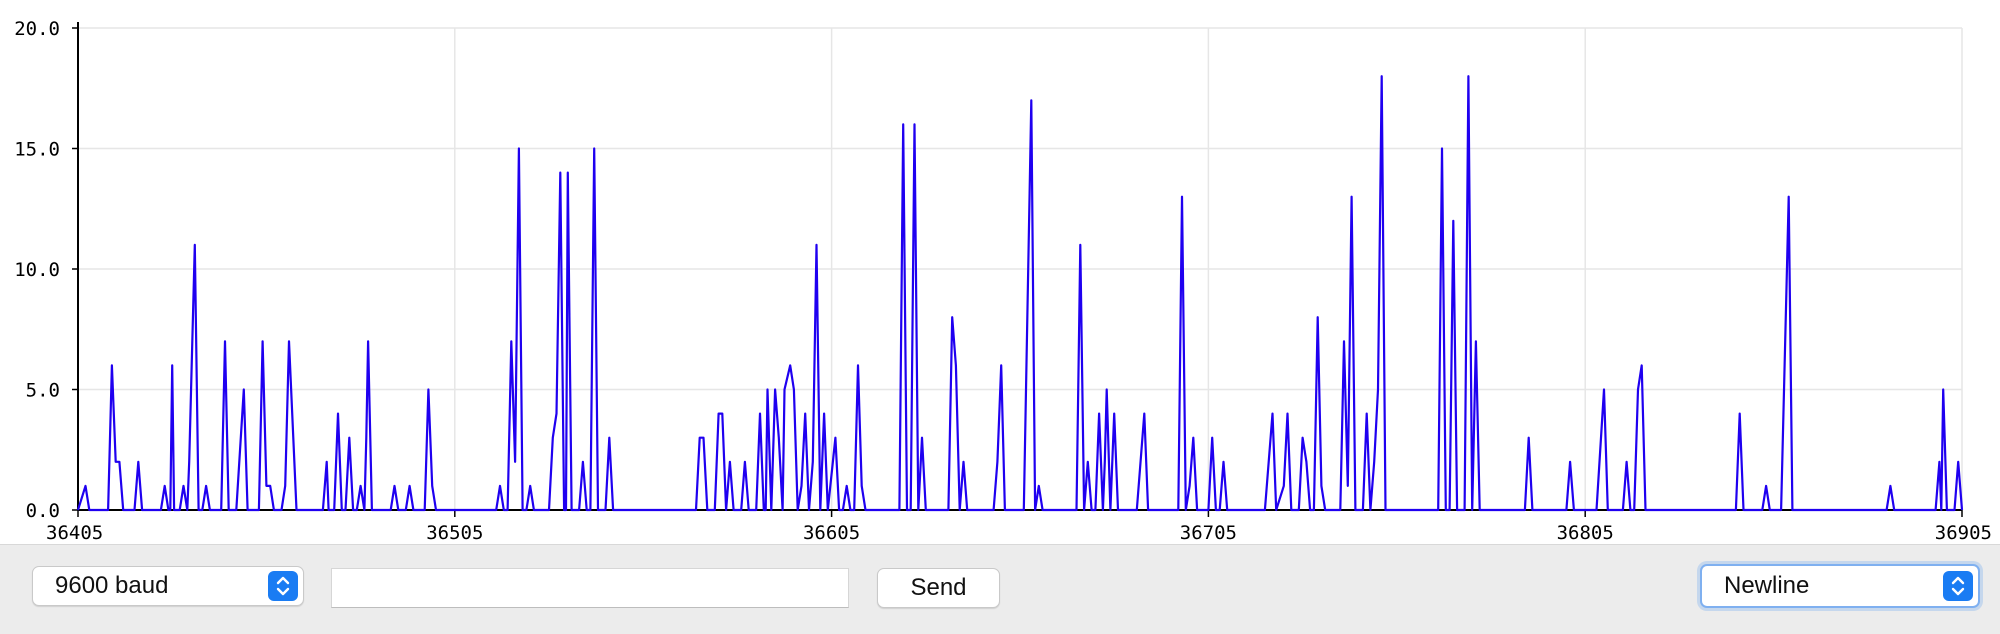 The width and height of the screenshot is (2000, 634). I want to click on baud-rate-value: 9600 baud, so click(112, 585).